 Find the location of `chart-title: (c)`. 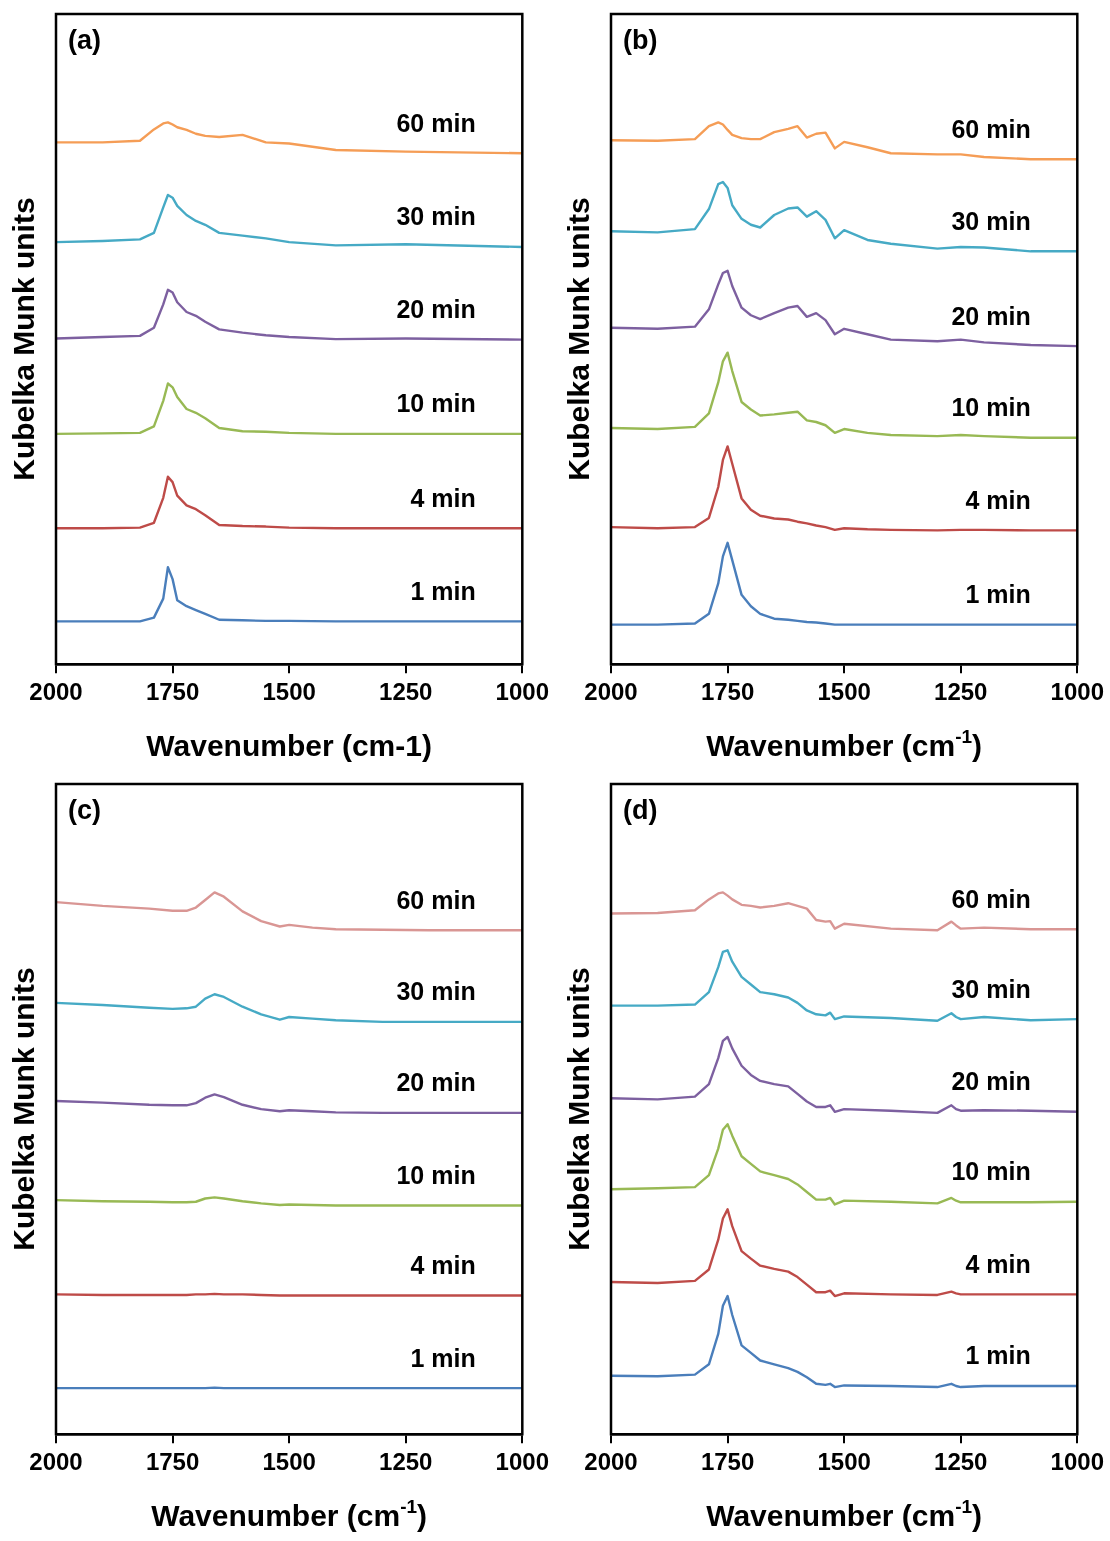

chart-title: (c) is located at coordinates (84, 809).